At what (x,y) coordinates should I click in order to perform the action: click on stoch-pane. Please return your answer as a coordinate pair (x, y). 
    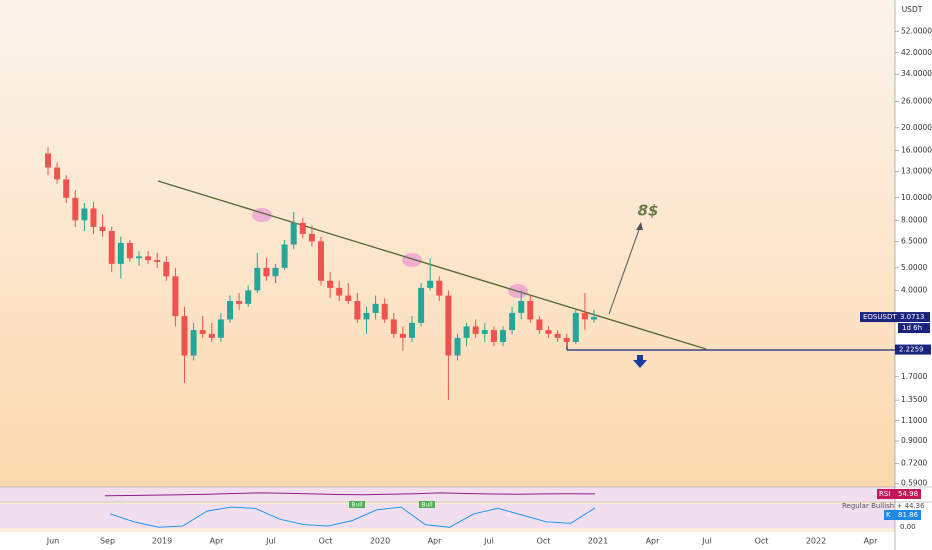
    Looking at the image, I should click on (447, 516).